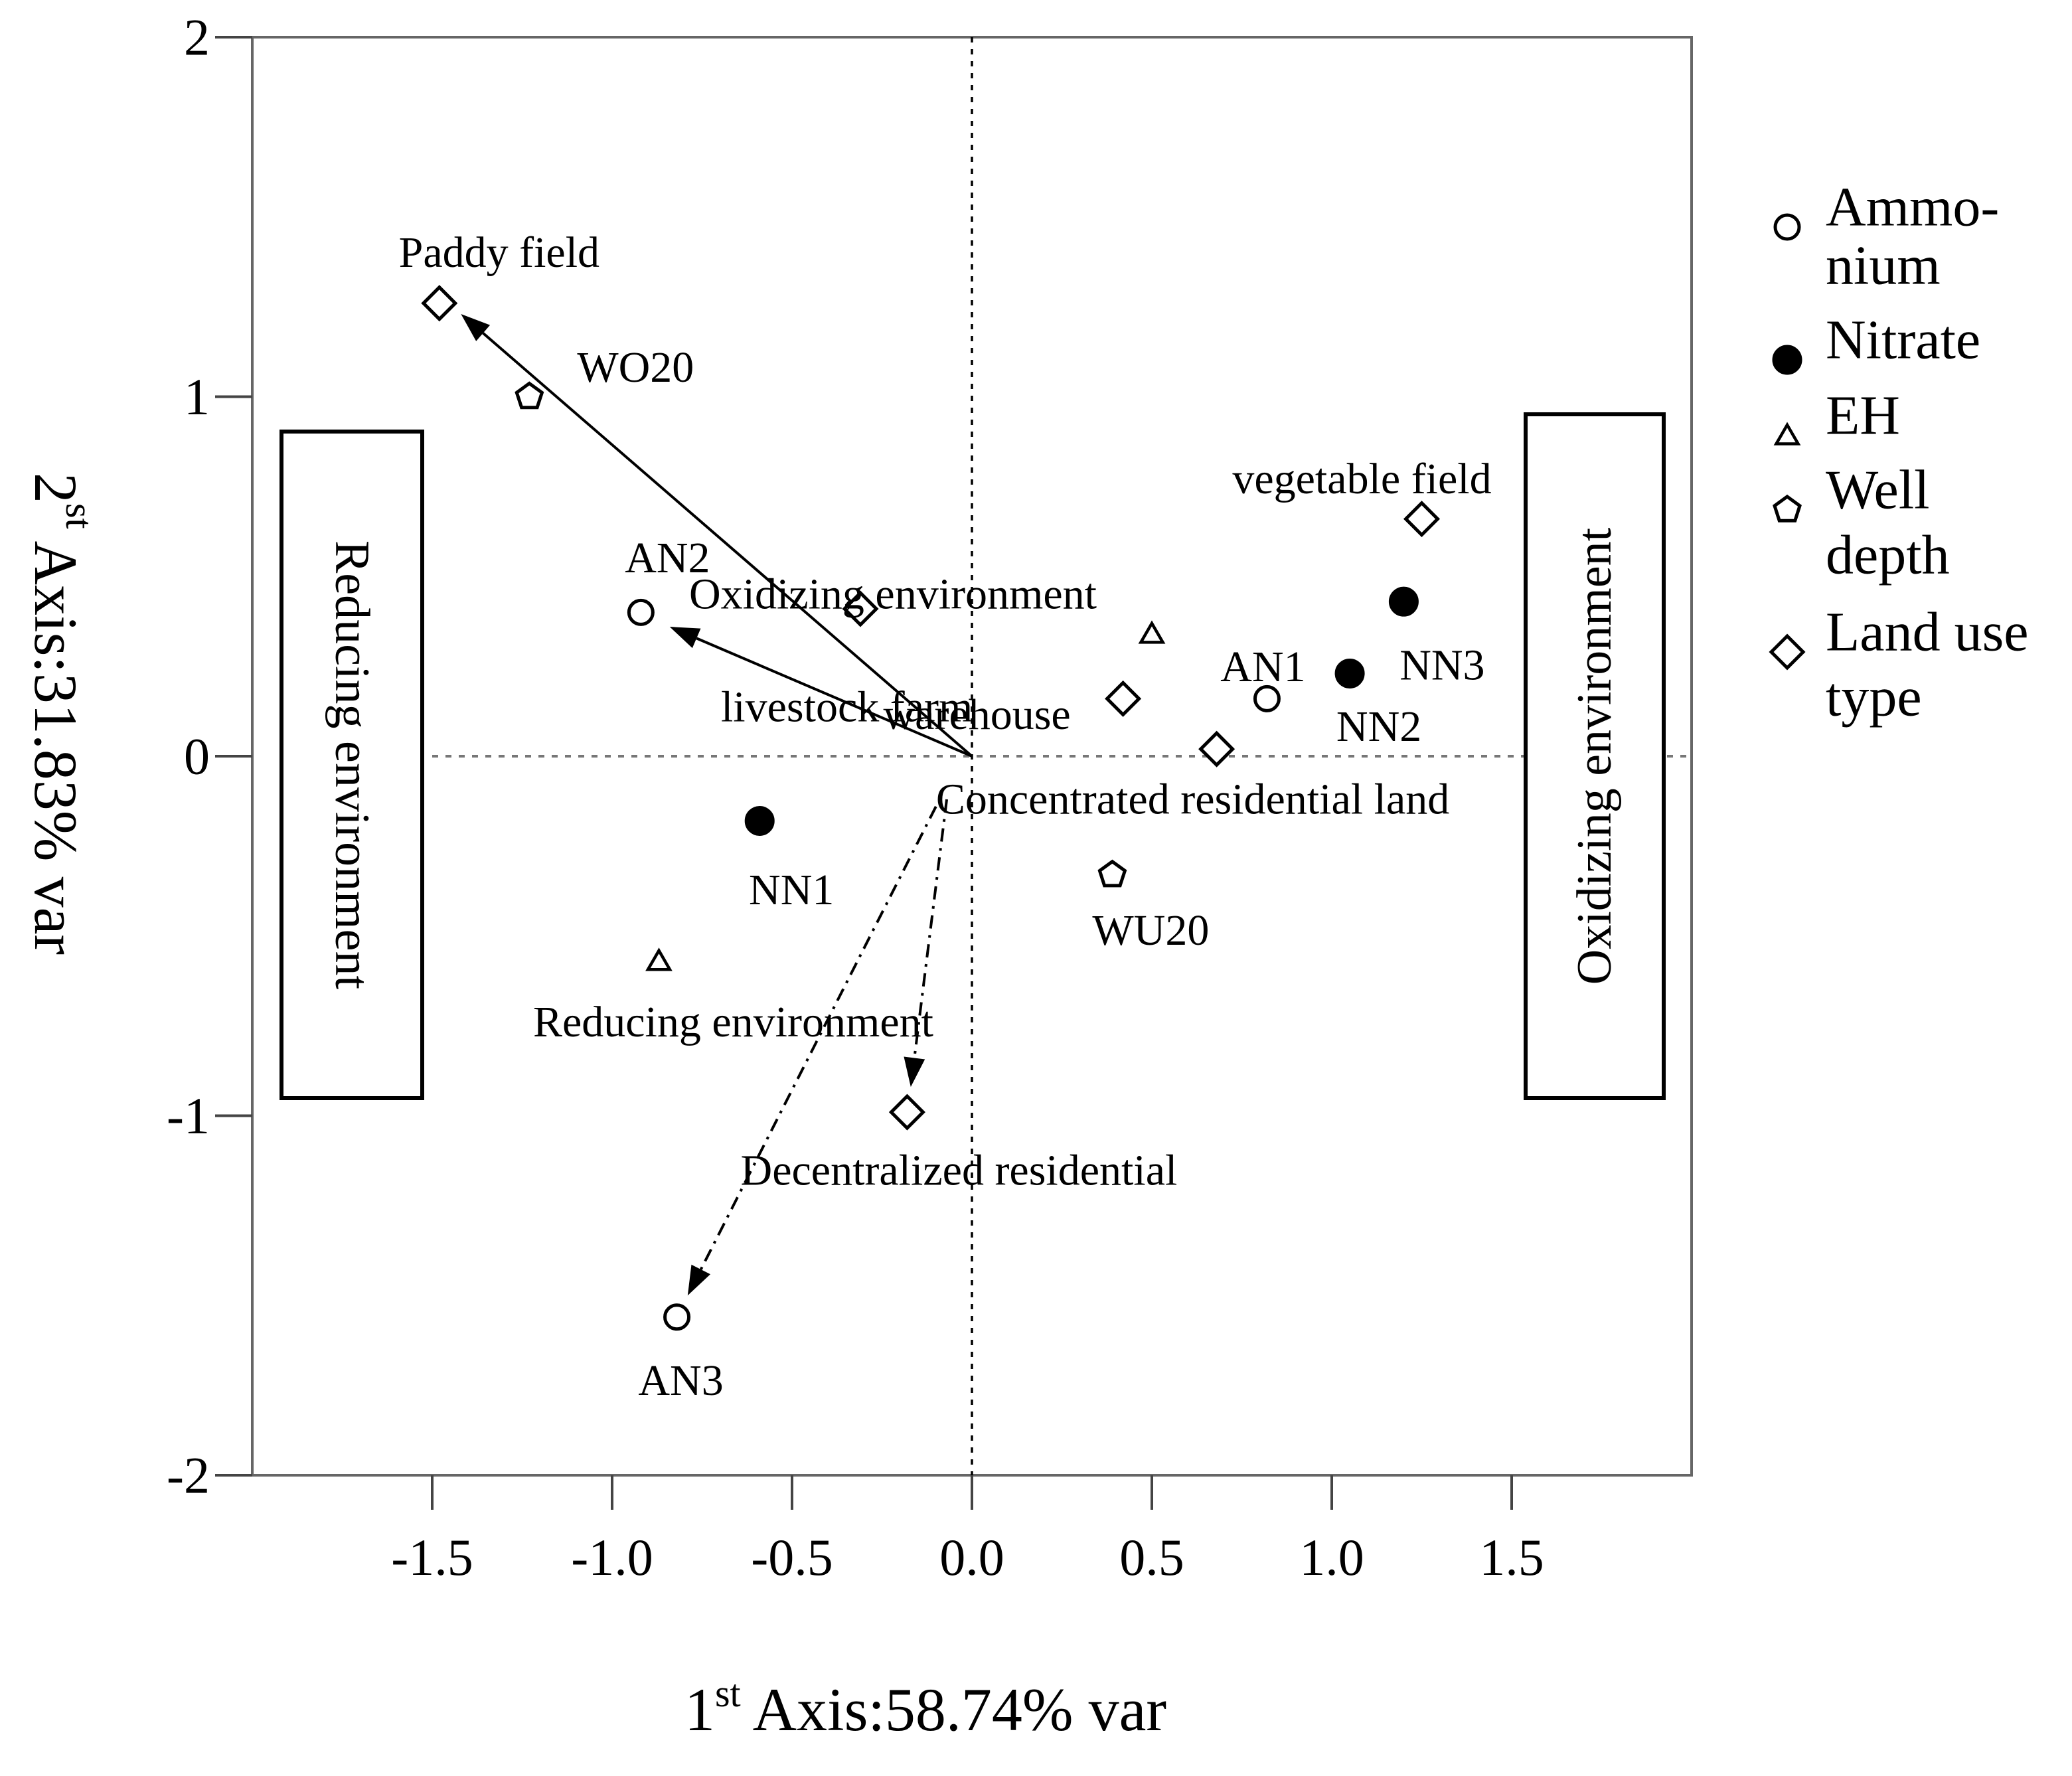  Describe the element at coordinates (1511, 1557) in the screenshot. I see `x-tick-label: 1.5` at that location.